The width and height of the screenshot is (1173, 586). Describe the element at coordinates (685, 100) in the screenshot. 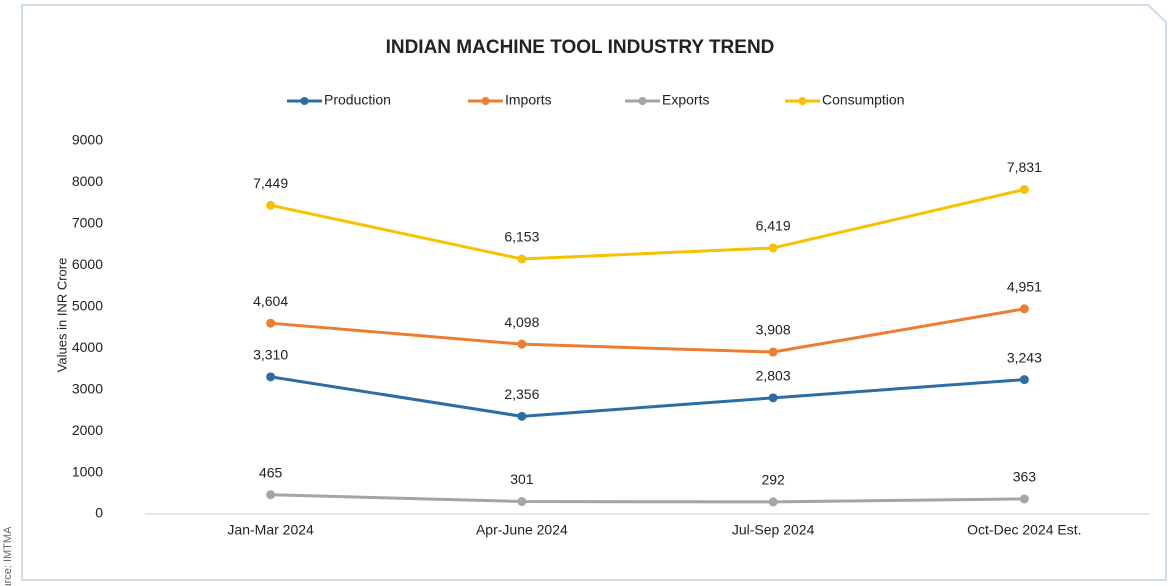

I see `legend-label: Exports` at that location.